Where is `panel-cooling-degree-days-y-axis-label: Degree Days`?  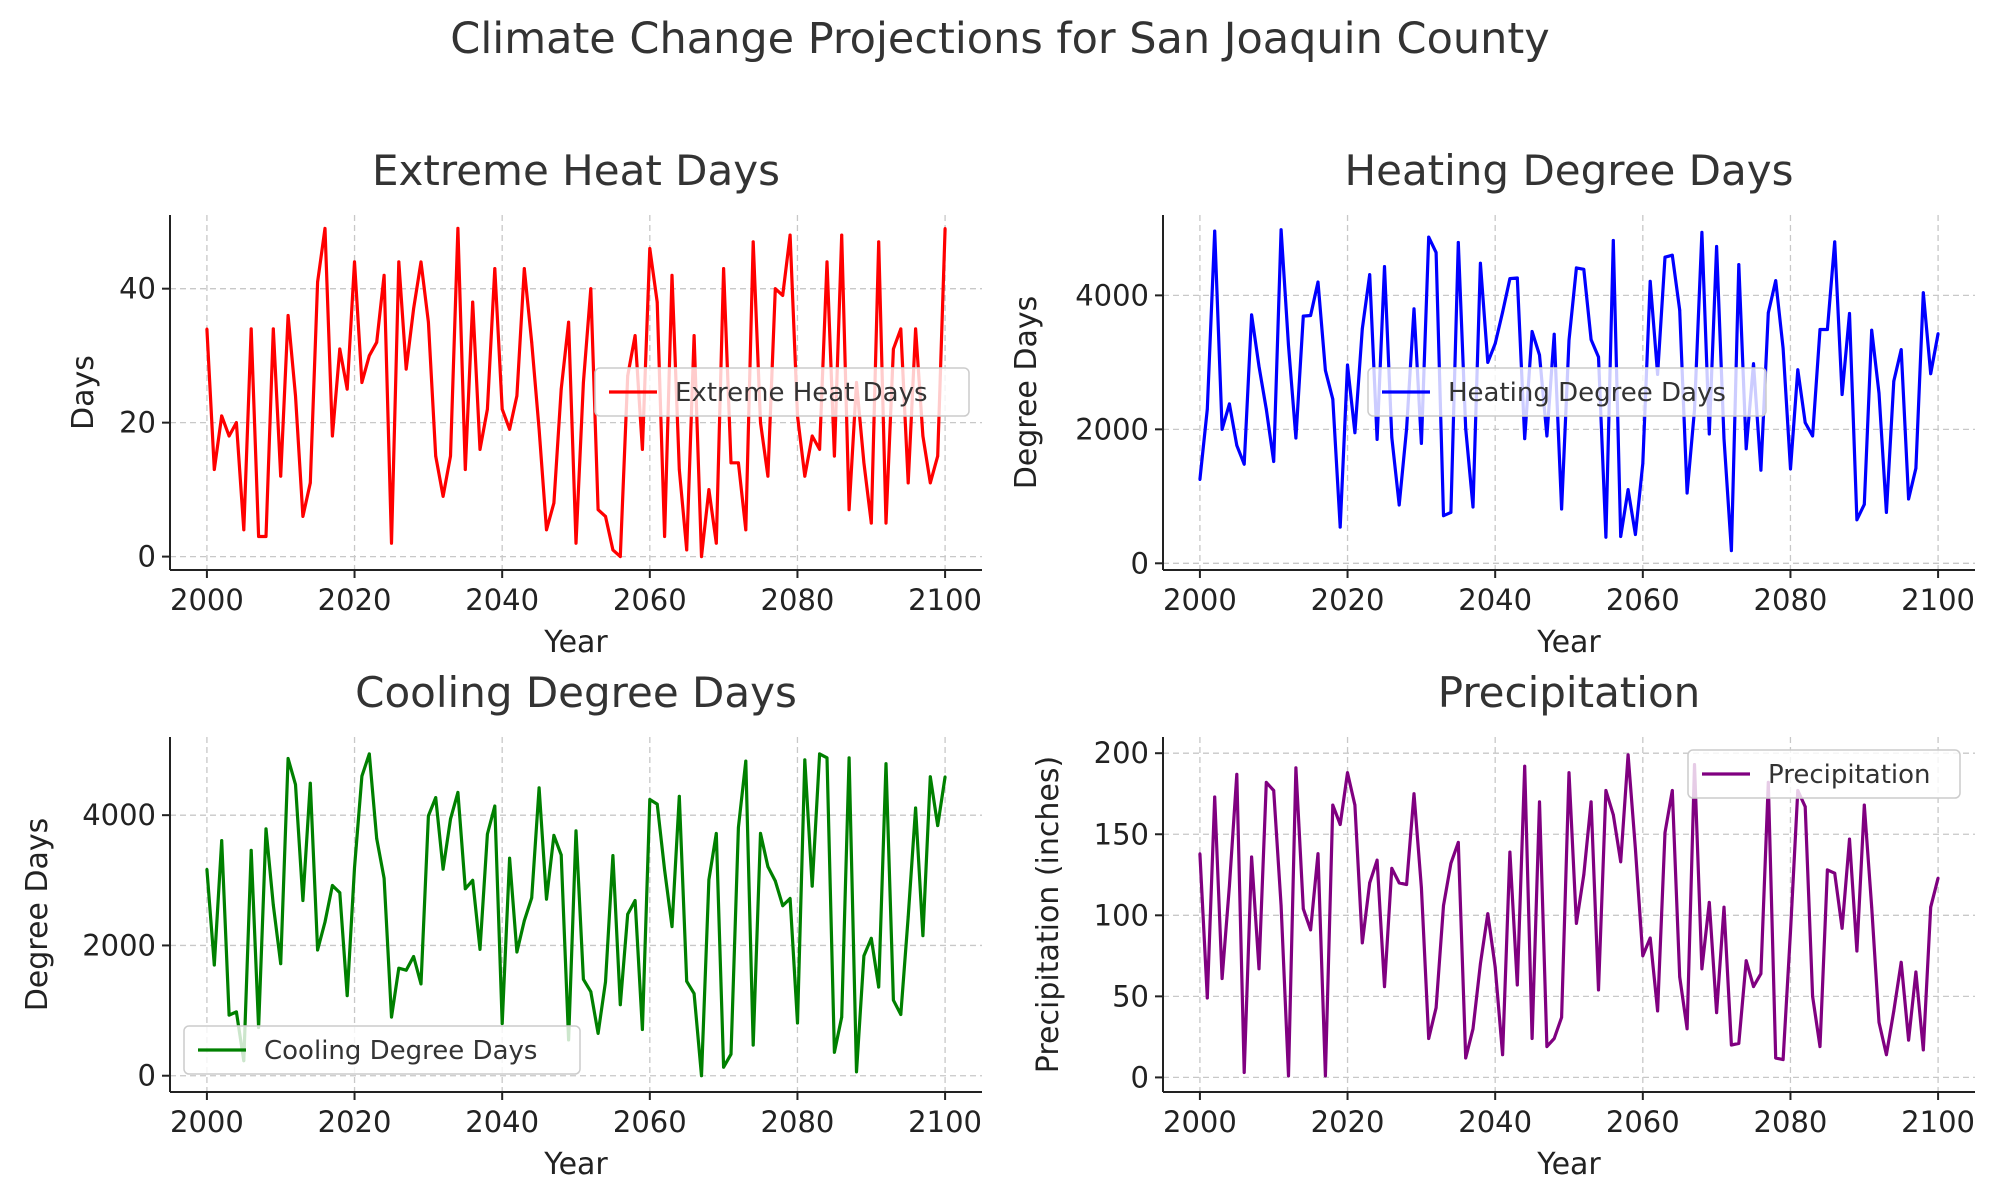
panel-cooling-degree-days-y-axis-label: Degree Days is located at coordinates (37, 915).